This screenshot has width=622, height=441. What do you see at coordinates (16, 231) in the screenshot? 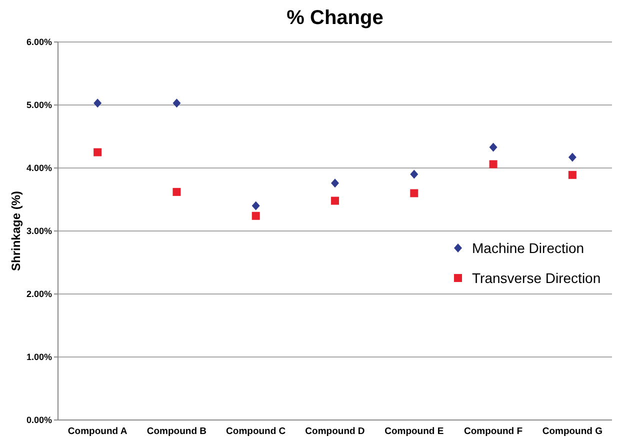
I see `y-axis-title: Shrinkage (%)` at bounding box center [16, 231].